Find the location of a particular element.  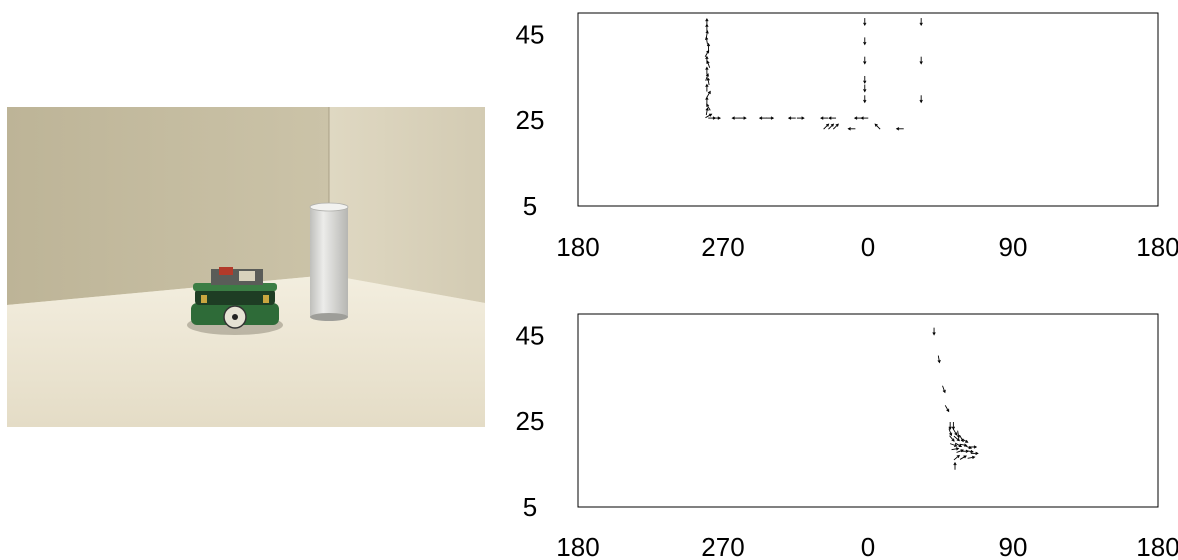

khepera-robot is located at coordinates (235, 301).